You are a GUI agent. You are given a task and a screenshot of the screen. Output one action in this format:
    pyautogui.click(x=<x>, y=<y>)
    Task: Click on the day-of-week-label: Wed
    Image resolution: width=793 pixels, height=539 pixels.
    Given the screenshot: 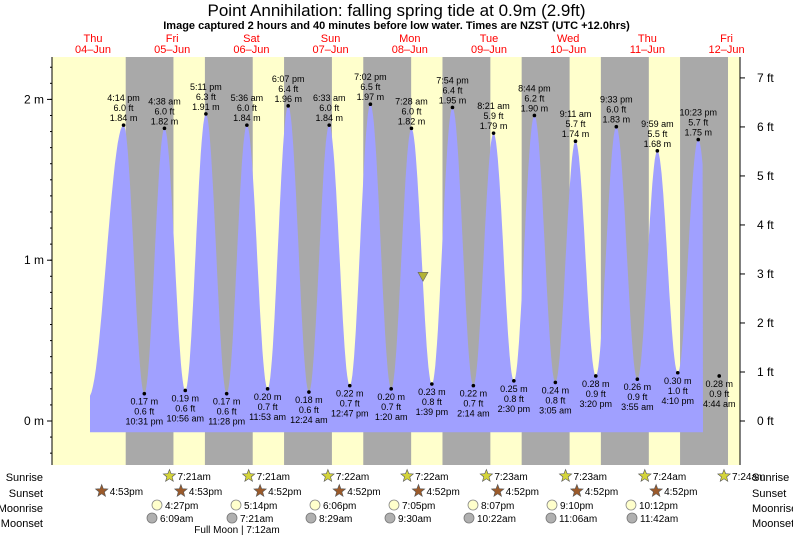 What is the action you would take?
    pyautogui.click(x=568, y=39)
    